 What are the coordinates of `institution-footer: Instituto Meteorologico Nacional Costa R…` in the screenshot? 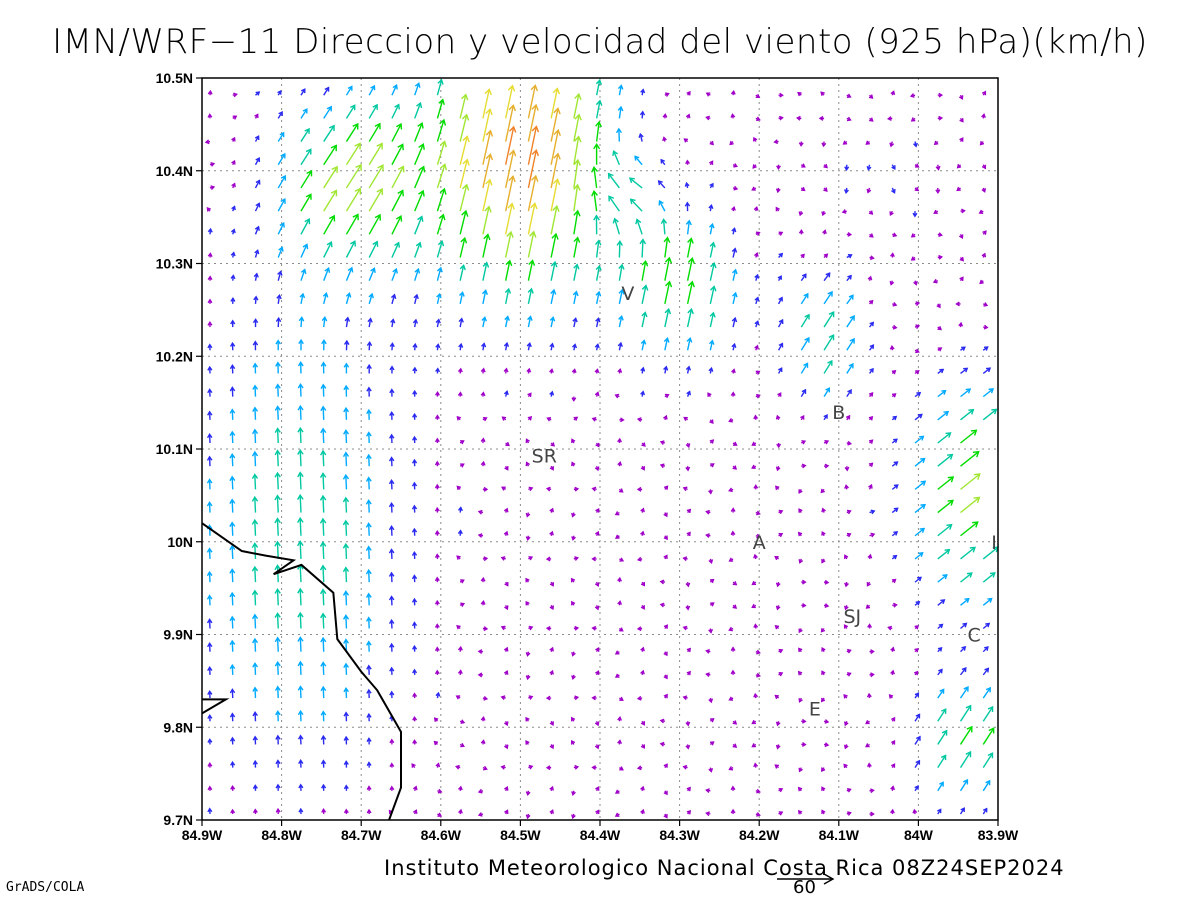 It's located at (724, 868).